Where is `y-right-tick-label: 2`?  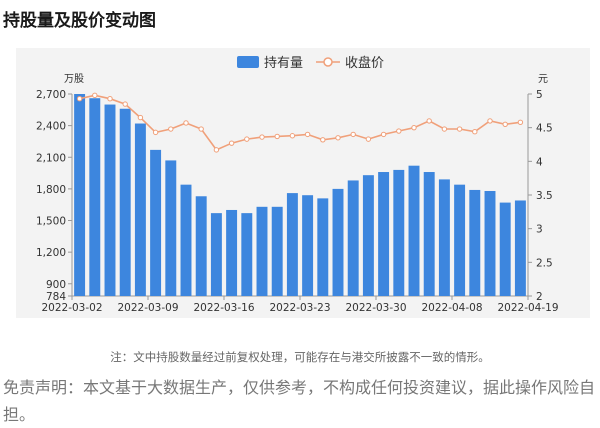 y-right-tick-label: 2 is located at coordinates (539, 297).